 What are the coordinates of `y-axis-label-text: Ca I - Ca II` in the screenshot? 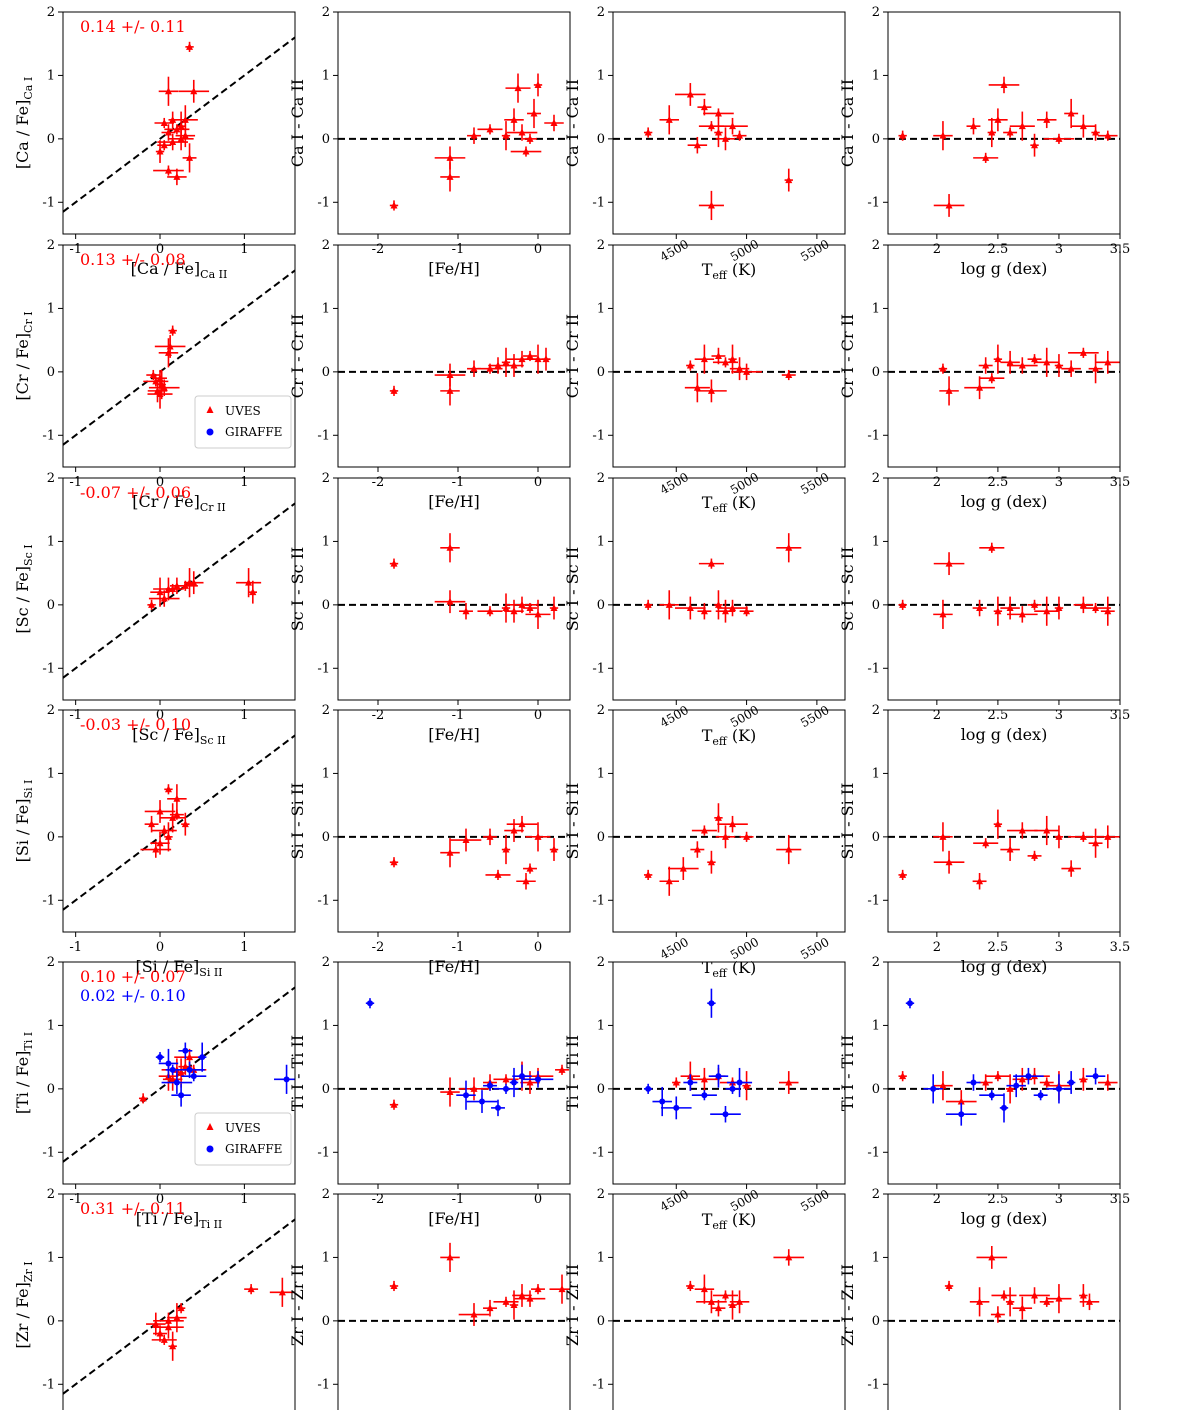 It's located at (297, 123).